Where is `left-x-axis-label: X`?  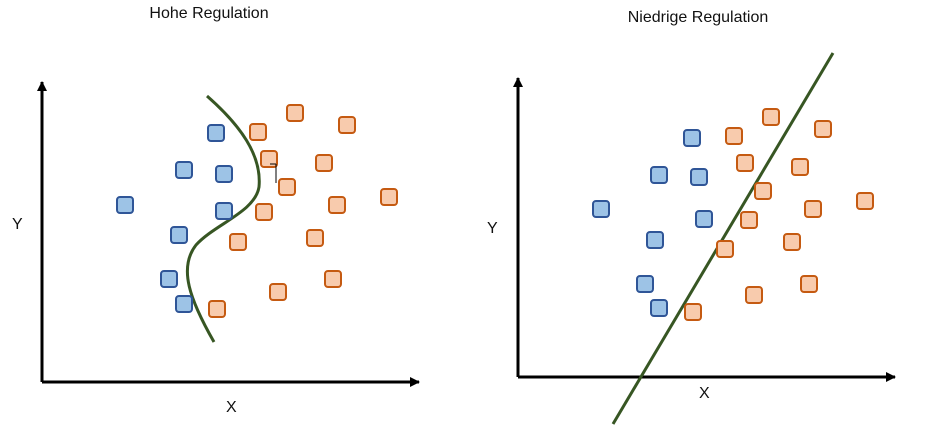 left-x-axis-label: X is located at coordinates (231, 407).